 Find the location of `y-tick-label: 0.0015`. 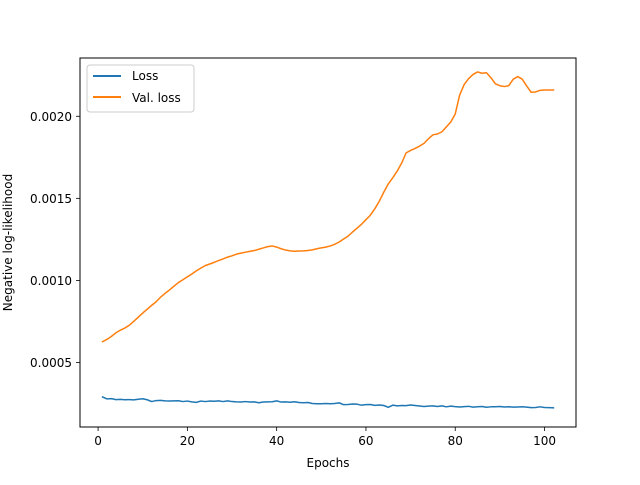

y-tick-label: 0.0015 is located at coordinates (51, 199).